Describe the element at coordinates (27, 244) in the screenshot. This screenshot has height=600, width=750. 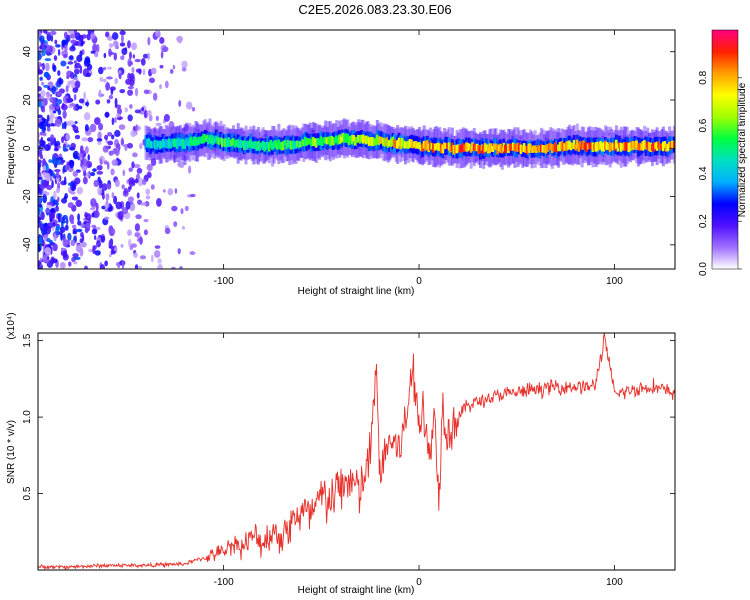
I see `spectrogram-y-tick-label: -40` at that location.